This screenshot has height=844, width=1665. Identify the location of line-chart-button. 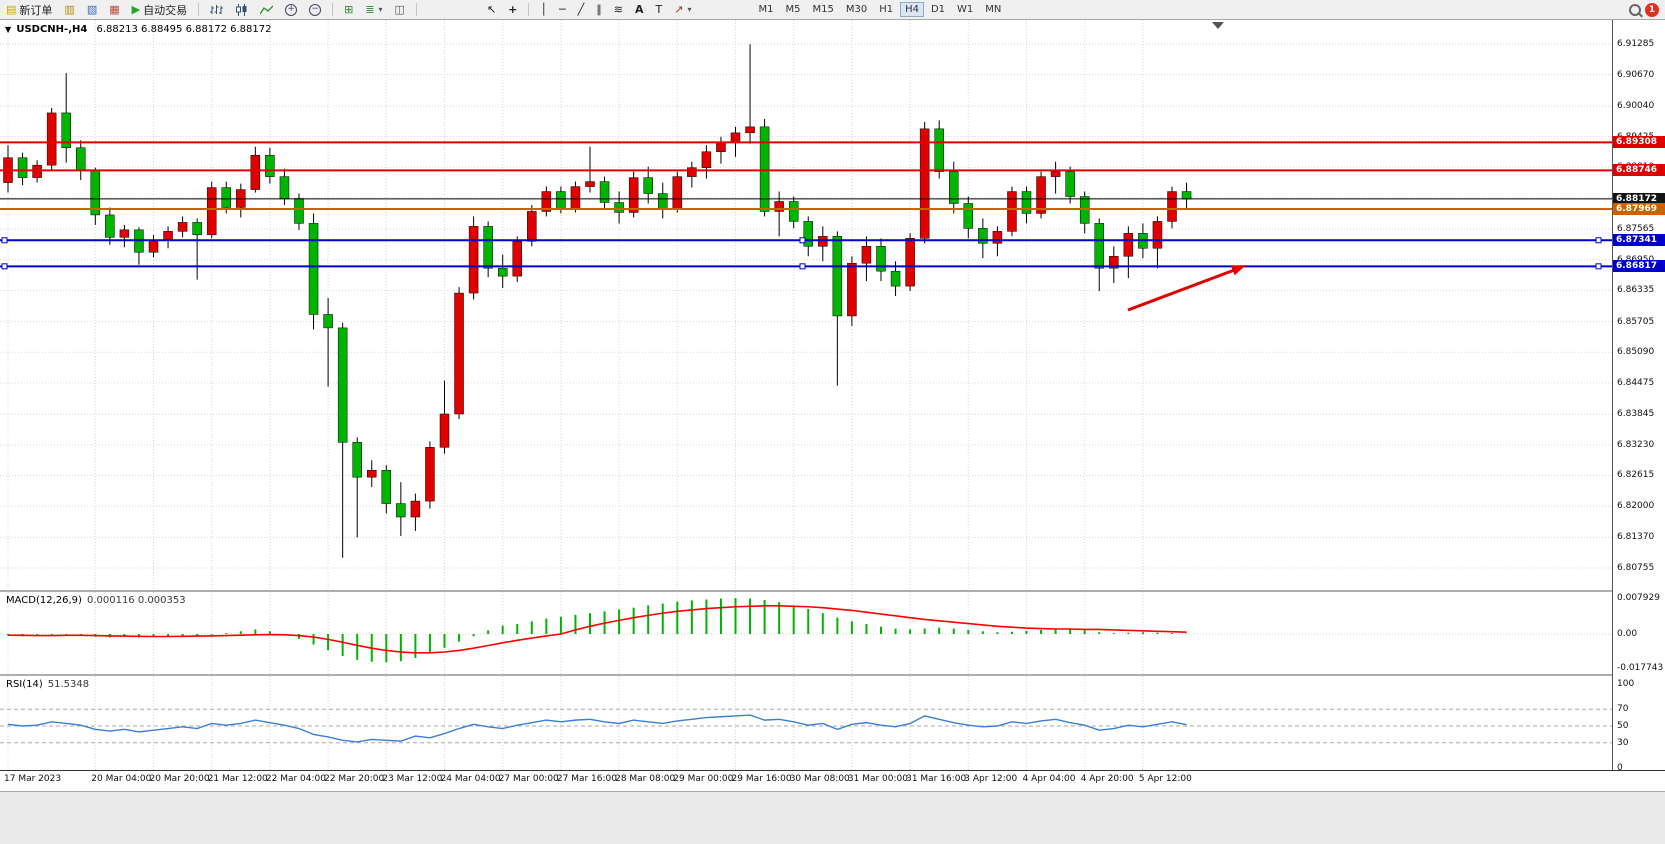
(266, 10).